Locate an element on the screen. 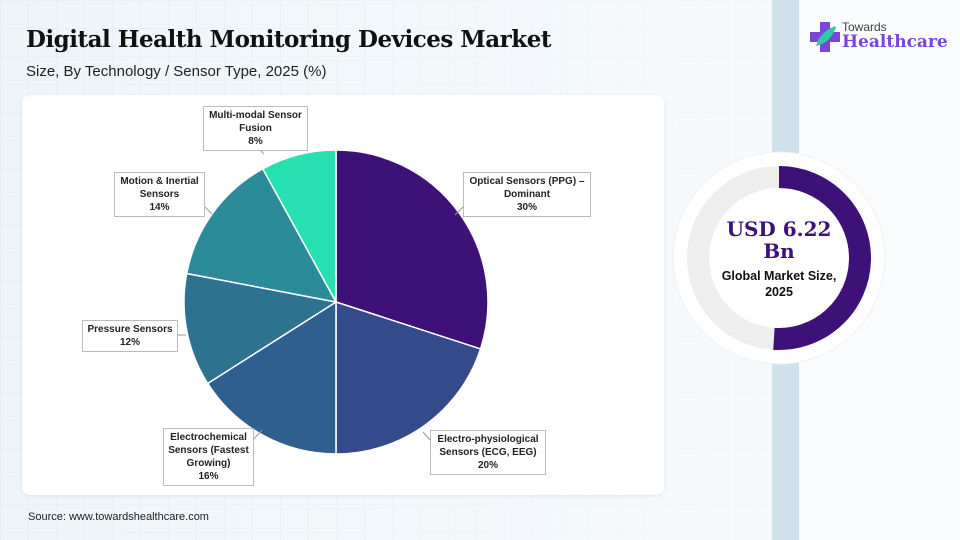 The width and height of the screenshot is (960, 540). kpi-text: USD 6.22 Bn Global Market Size, 2025 is located at coordinates (779, 259).